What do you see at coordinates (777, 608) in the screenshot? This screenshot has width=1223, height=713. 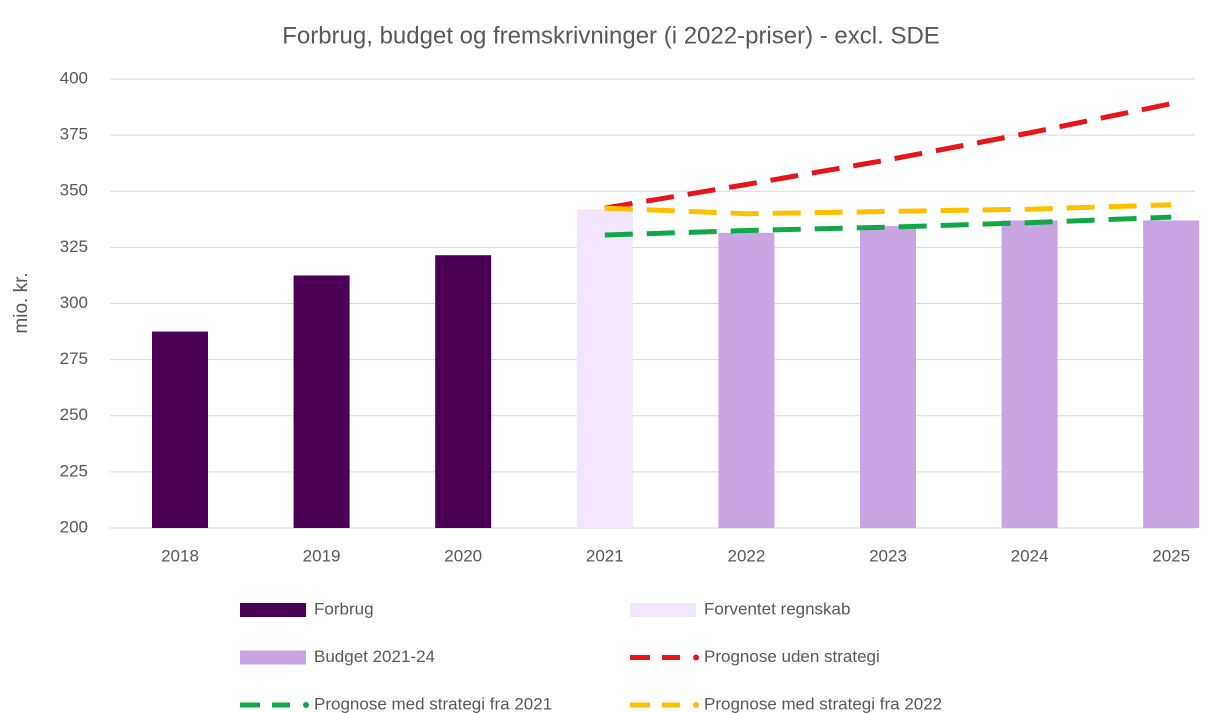 I see `legend-label: Forventet regnskab` at bounding box center [777, 608].